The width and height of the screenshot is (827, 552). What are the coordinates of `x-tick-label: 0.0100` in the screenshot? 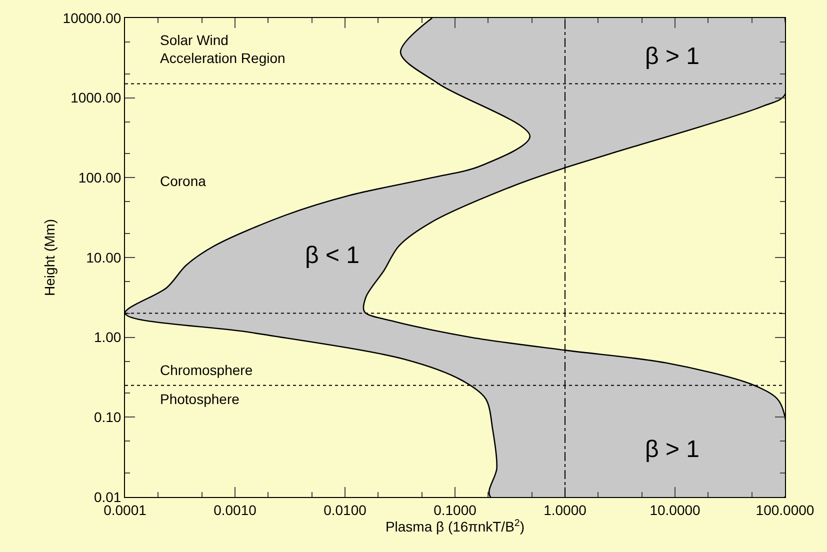 It's located at (345, 510).